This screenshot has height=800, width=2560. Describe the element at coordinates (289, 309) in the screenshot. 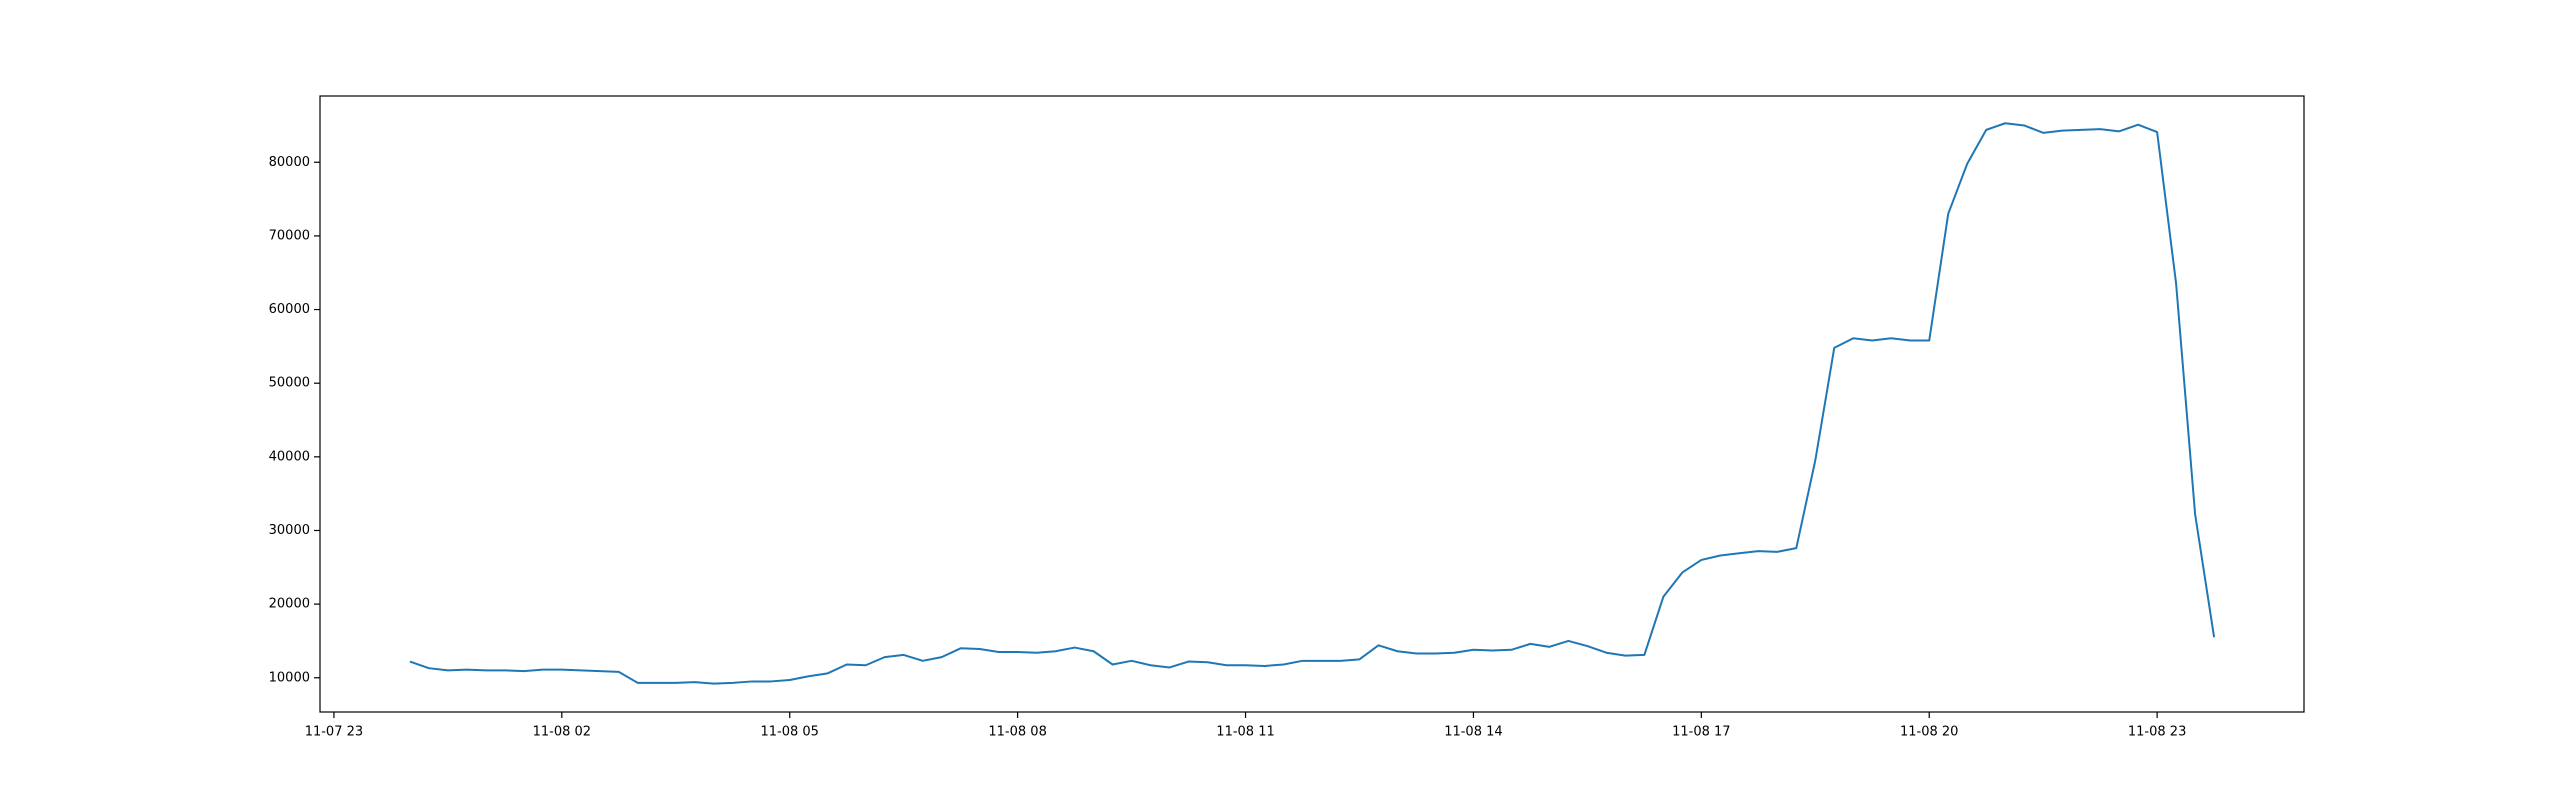

I see `y-tick-label: 60000` at that location.